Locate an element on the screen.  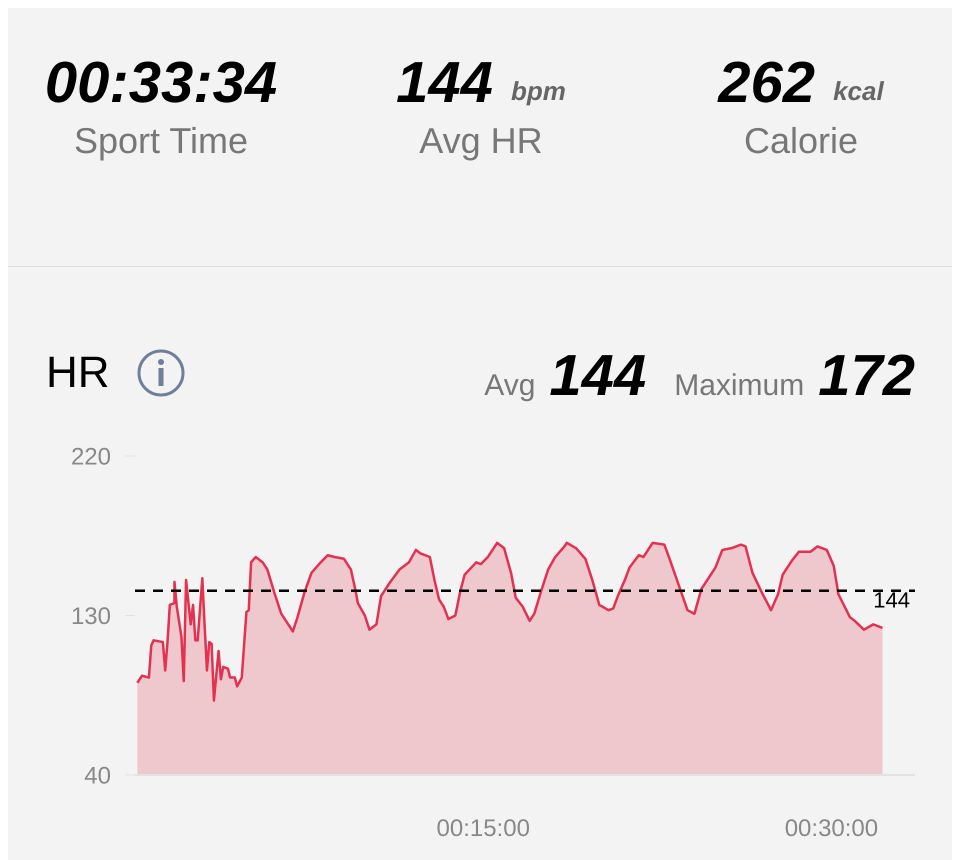
text: 262 is located at coordinates (767, 82).